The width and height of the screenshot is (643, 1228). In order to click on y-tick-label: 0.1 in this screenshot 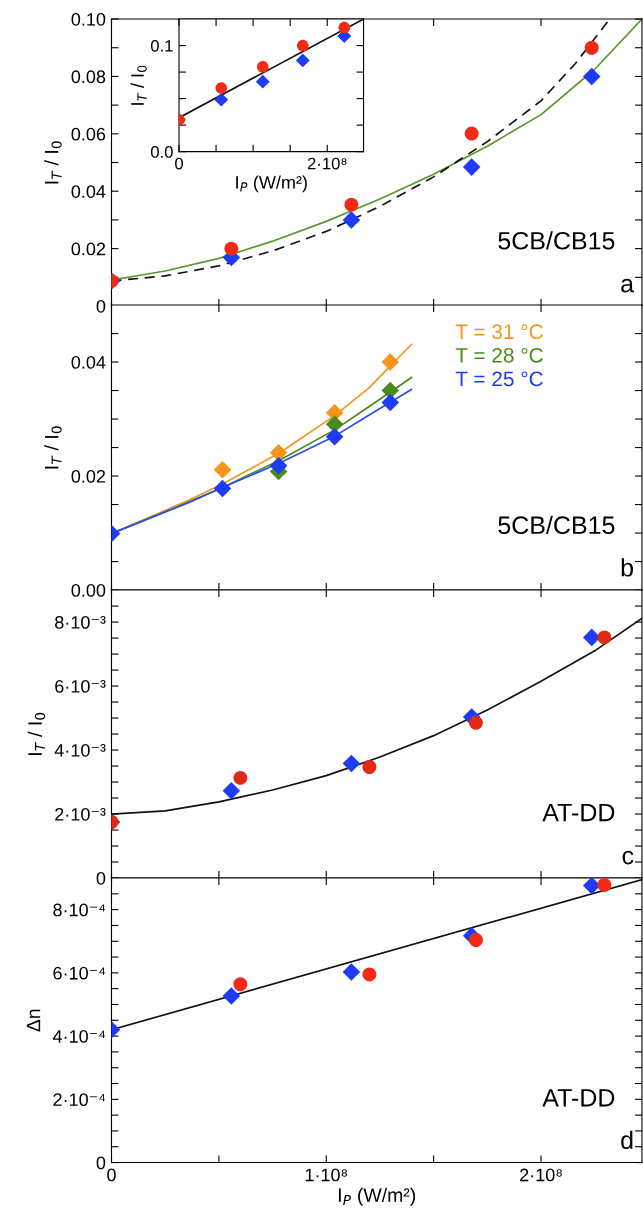, I will do `click(161, 45)`.